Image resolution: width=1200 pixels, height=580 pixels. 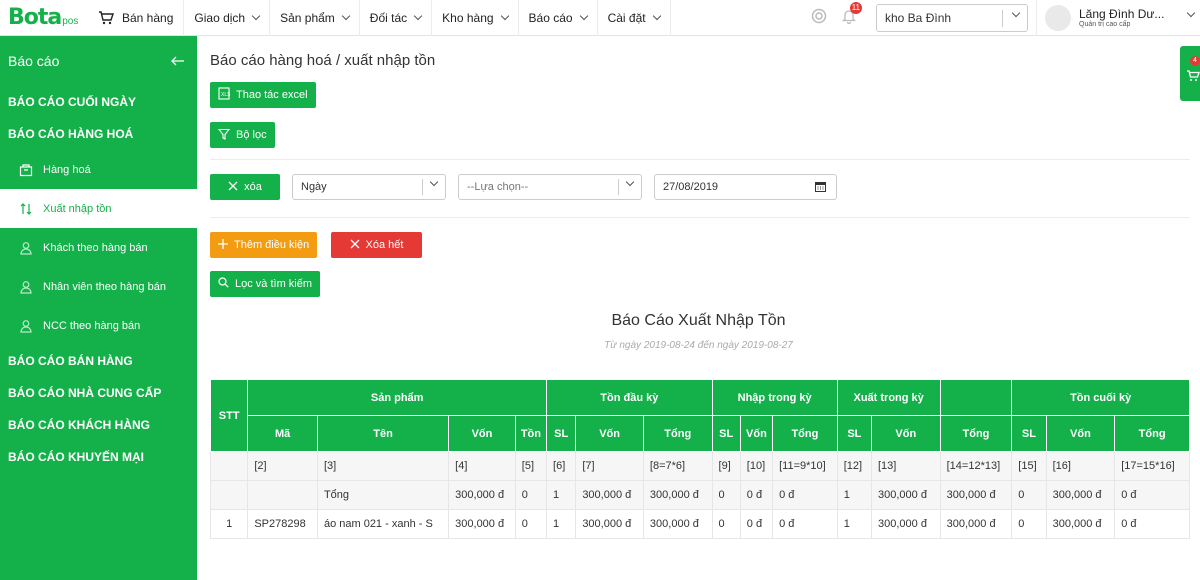 I want to click on support-button, so click(x=819, y=18).